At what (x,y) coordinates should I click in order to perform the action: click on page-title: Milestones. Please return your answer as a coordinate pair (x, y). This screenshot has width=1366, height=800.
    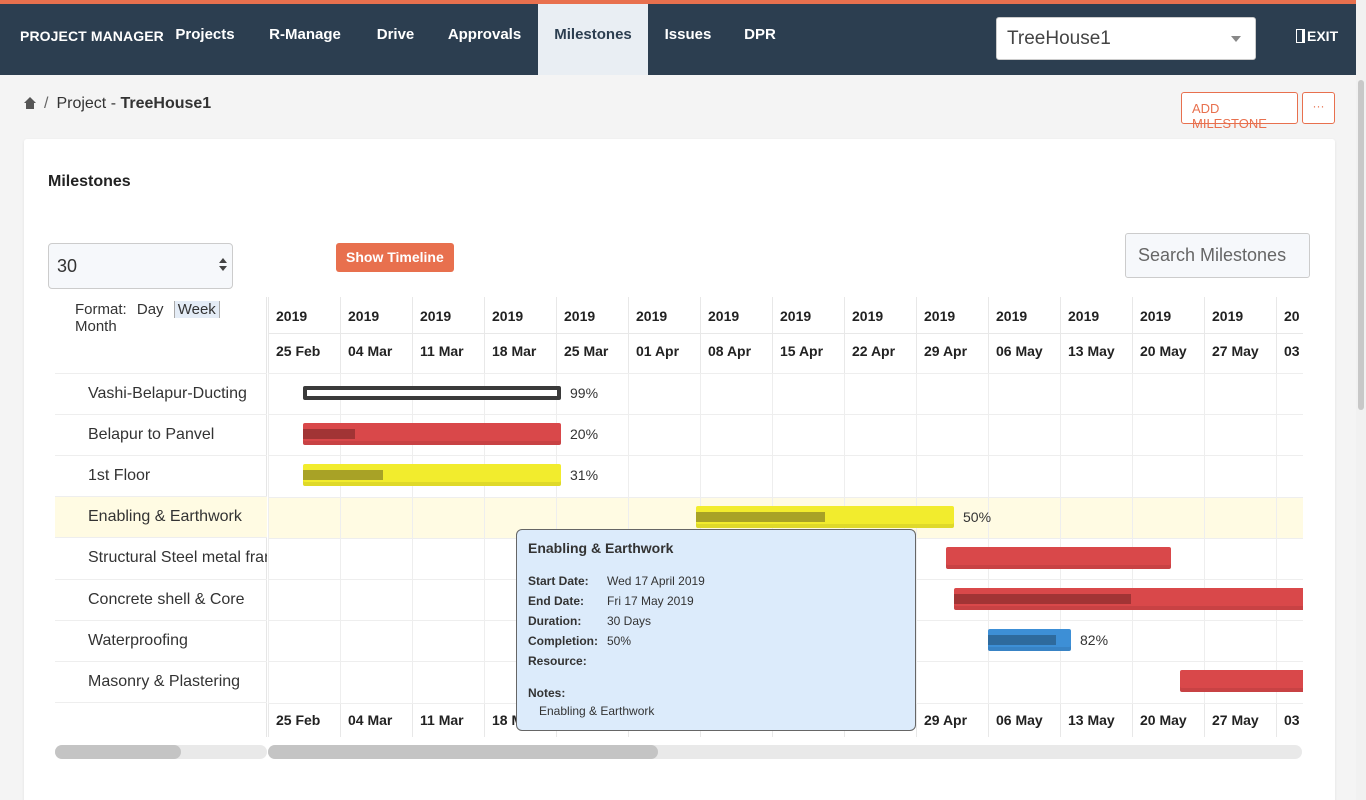
    Looking at the image, I should click on (89, 181).